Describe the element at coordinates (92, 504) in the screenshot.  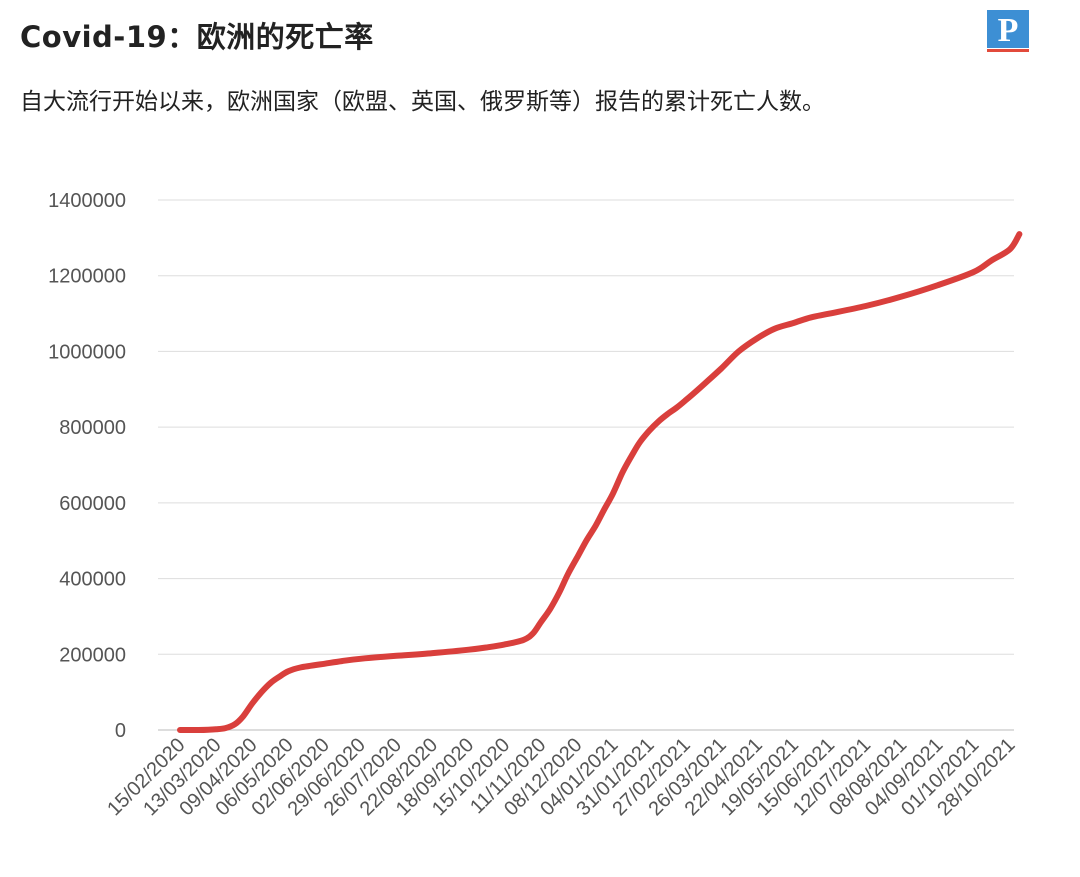
I see `y-tick-label: 600000` at that location.